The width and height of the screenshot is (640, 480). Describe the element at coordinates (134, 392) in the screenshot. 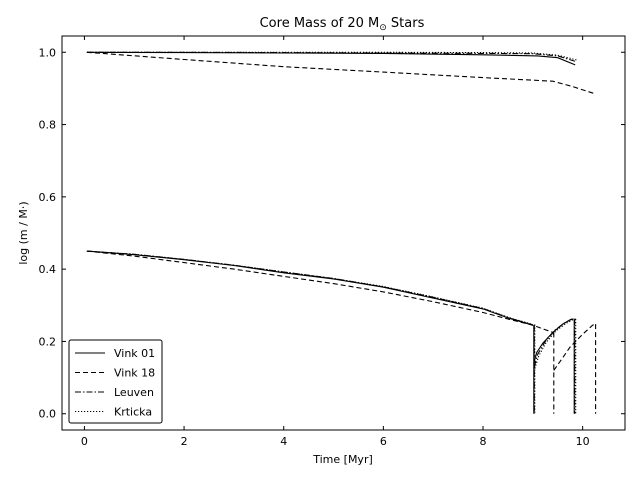

I see `legend-label: Leuven` at that location.